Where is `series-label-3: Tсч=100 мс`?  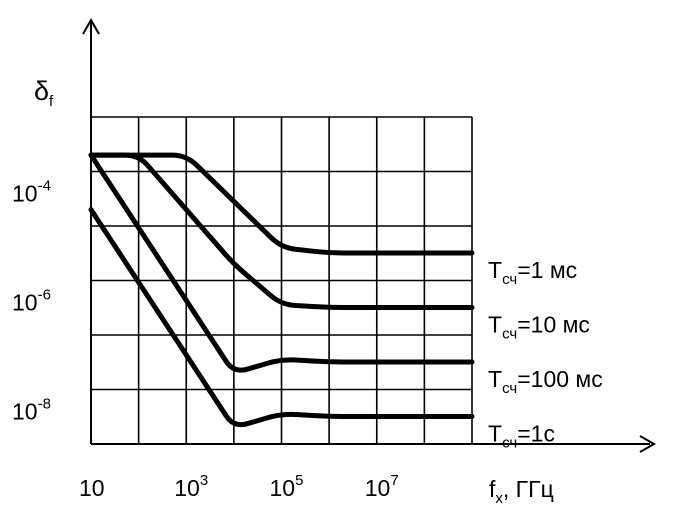 series-label-3: Tсч=100 мс is located at coordinates (545, 381).